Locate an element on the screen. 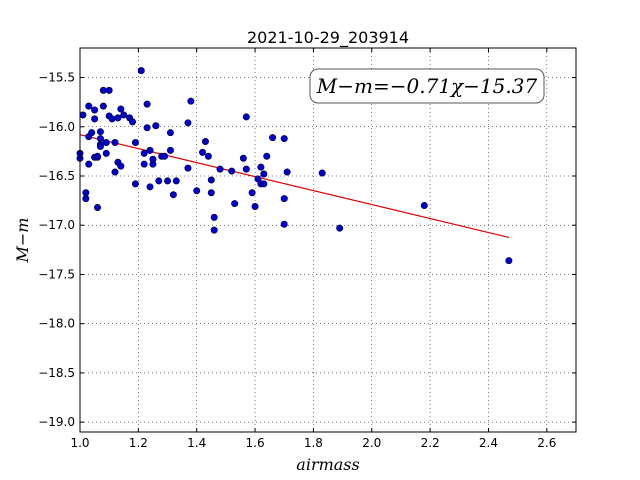  x-tick-label: 2.4 is located at coordinates (488, 443).